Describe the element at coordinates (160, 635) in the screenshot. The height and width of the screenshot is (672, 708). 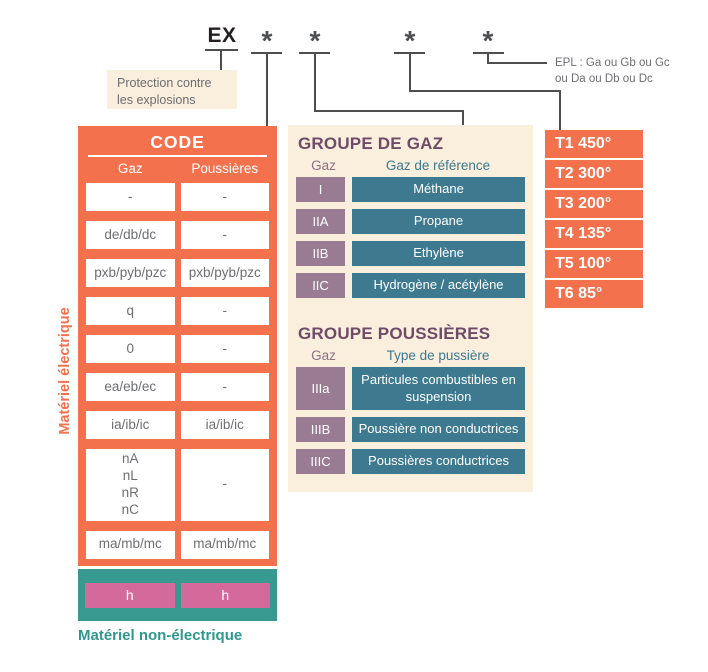
I see `materiel-non-electrique-label: Matériel non-électrique` at that location.